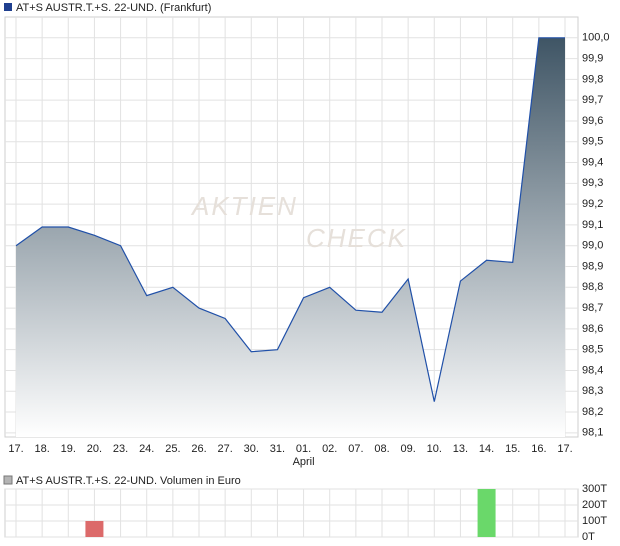 The image size is (620, 546). What do you see at coordinates (113, 8) in the screenshot?
I see `chart-title: AT+S AUSTR.T.+S. 22-UND. (Frankfurt)` at bounding box center [113, 8].